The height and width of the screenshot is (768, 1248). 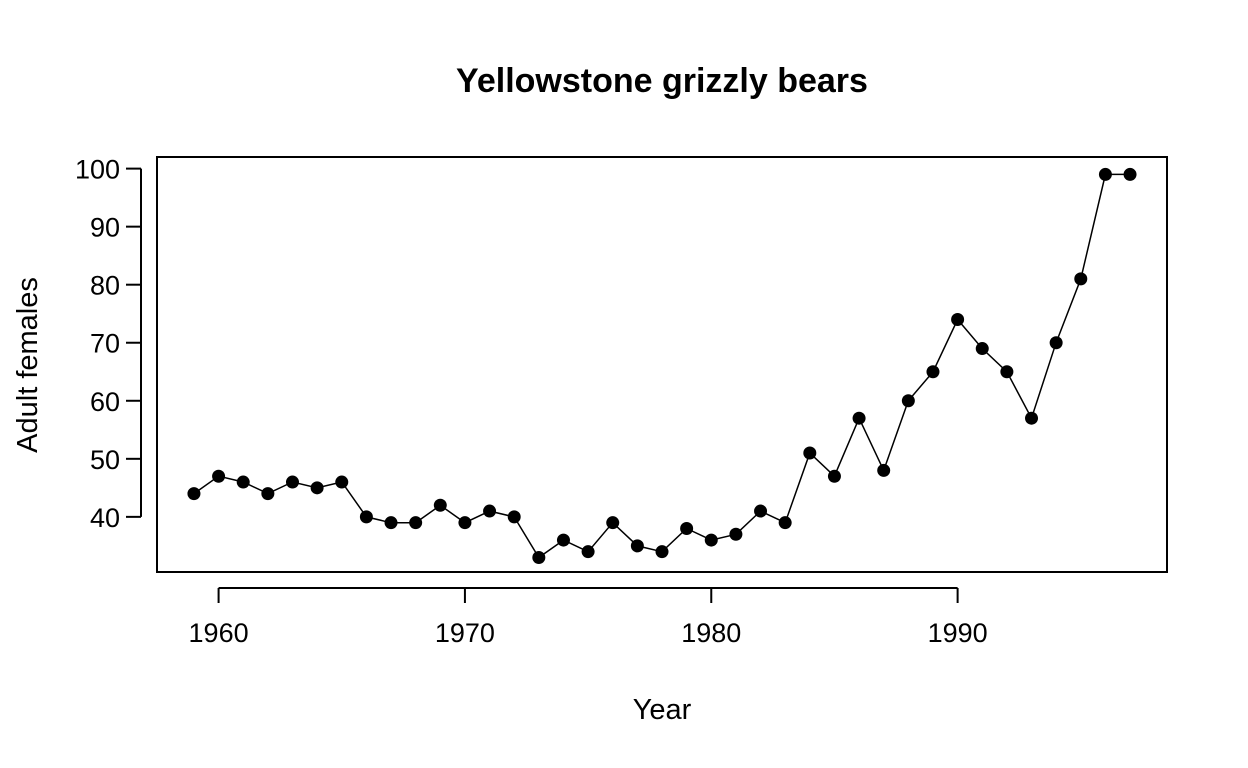 What do you see at coordinates (105, 460) in the screenshot?
I see `y-tick-label: 50` at bounding box center [105, 460].